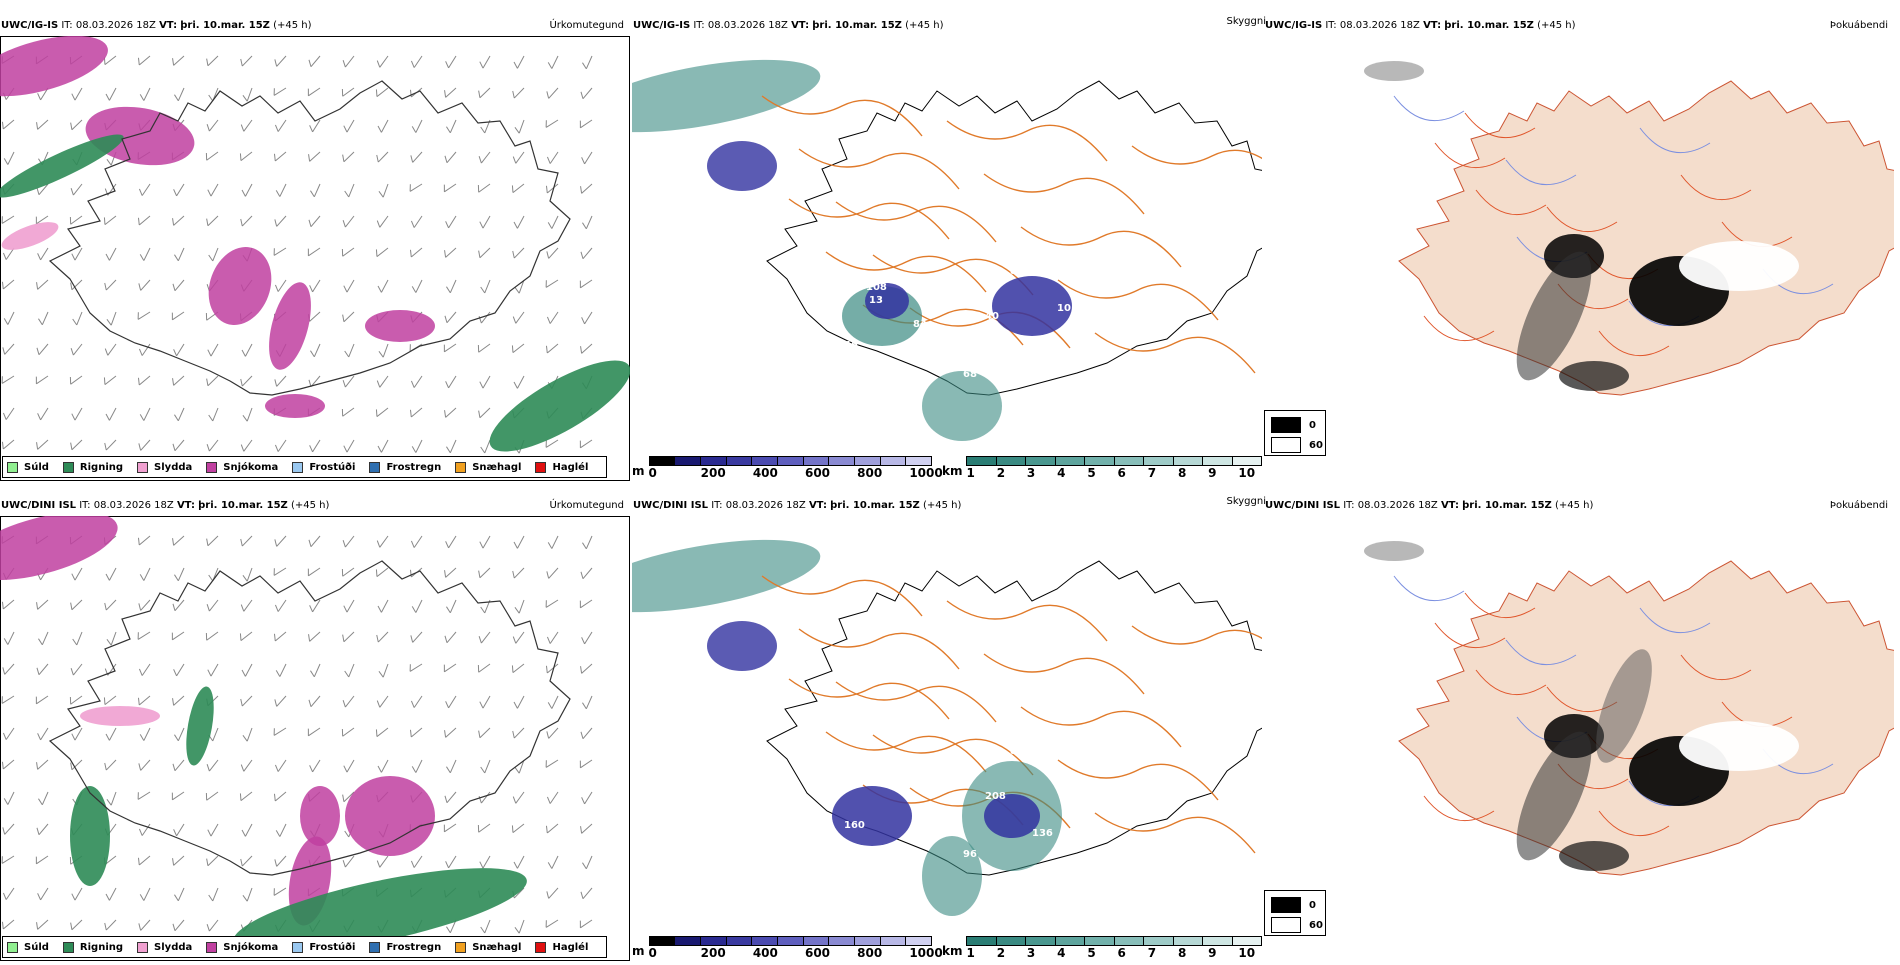  What do you see at coordinates (876, 287) in the screenshot?
I see `cloudbase-label: 108` at bounding box center [876, 287].